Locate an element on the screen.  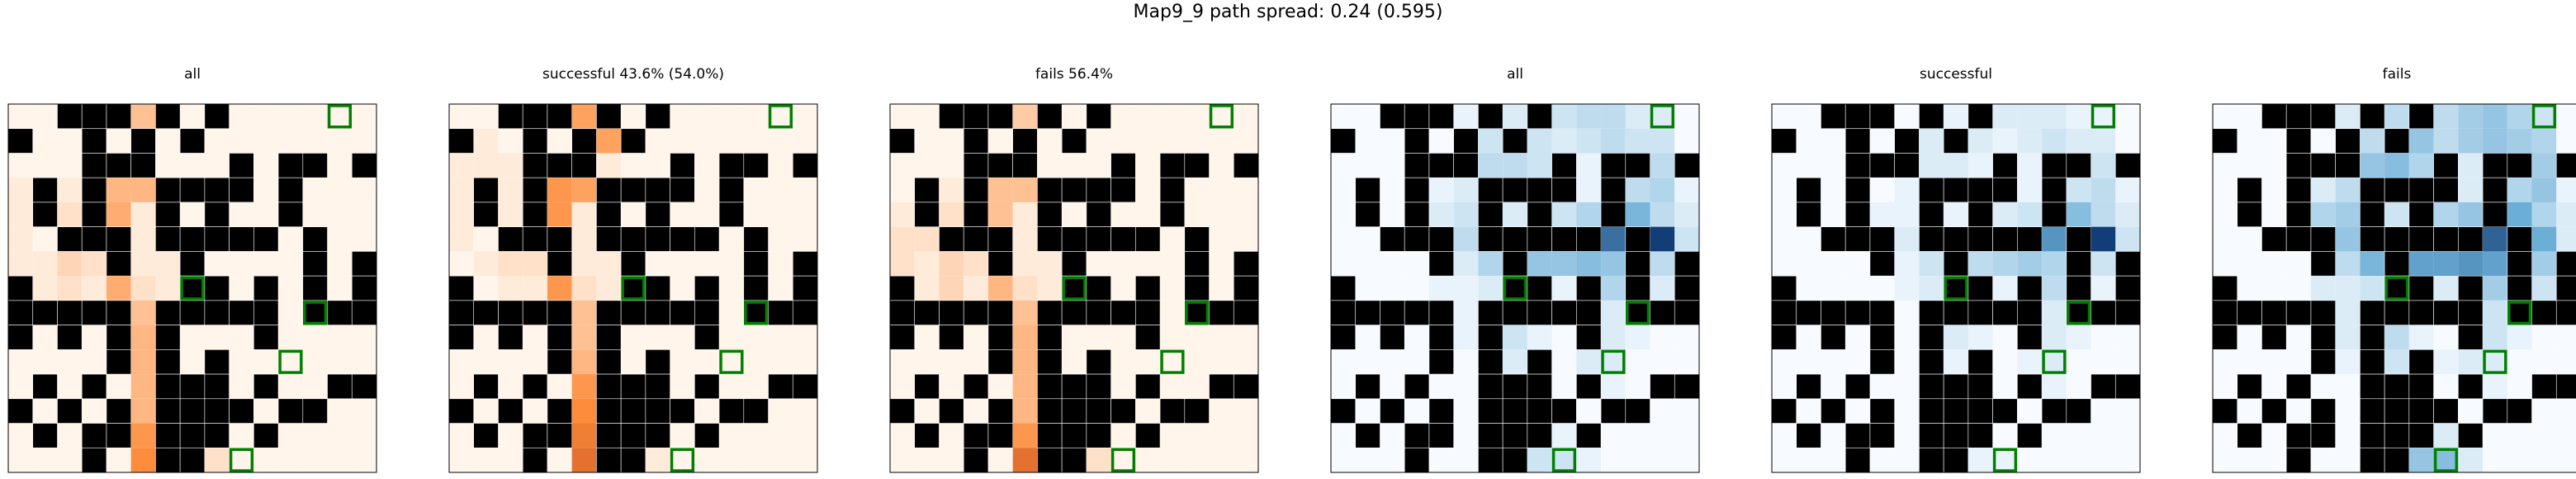
axes-frame is located at coordinates (633, 288).